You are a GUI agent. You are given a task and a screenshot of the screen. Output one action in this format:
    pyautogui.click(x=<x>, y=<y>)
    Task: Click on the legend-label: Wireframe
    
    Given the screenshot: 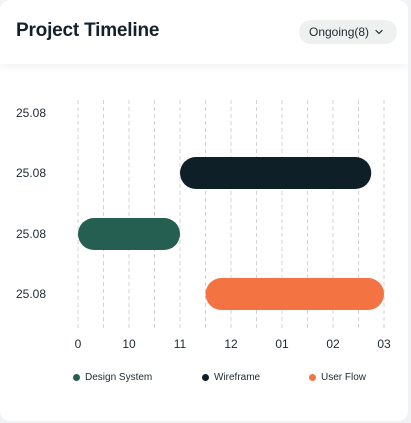 What is the action you would take?
    pyautogui.click(x=237, y=377)
    